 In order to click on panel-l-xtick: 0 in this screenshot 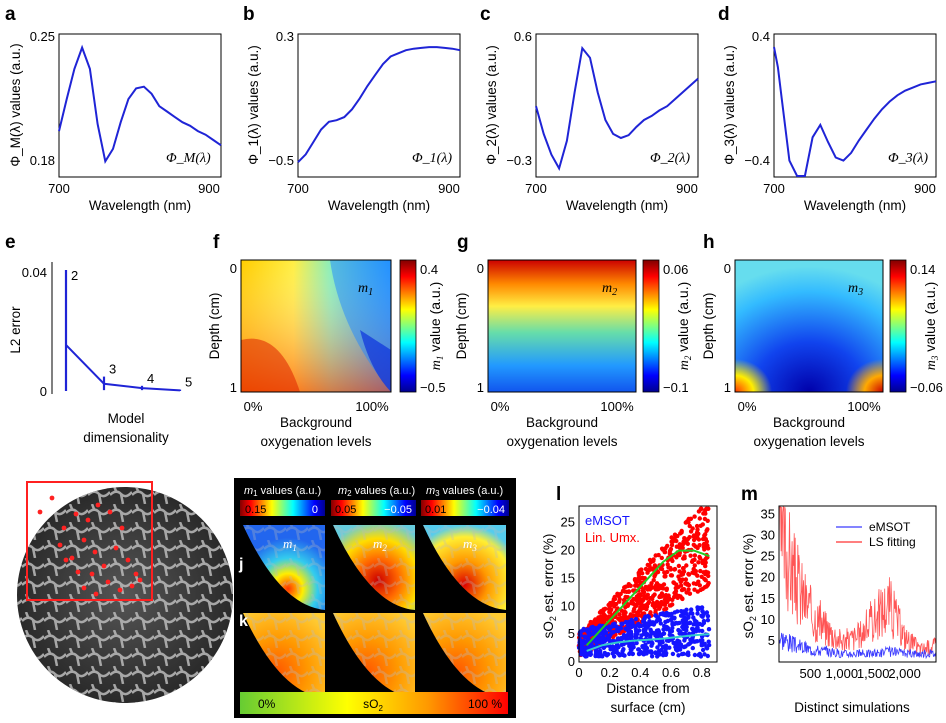, I will do `click(578, 672)`.